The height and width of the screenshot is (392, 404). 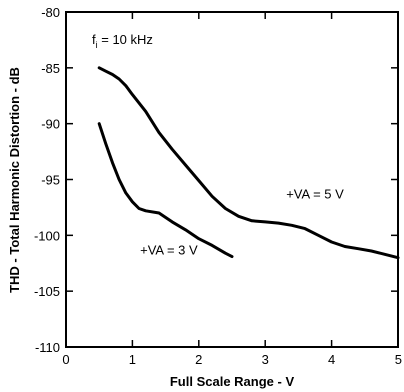 I want to click on condition-label: fi = 10 kHz, so click(x=122, y=41).